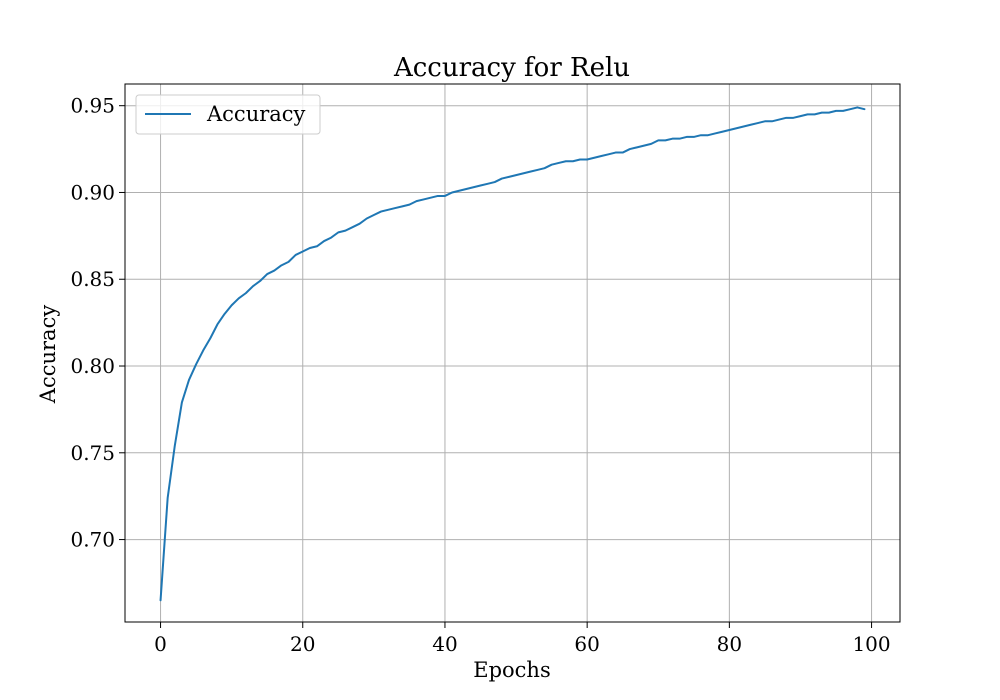 Image resolution: width=1000 pixels, height=700 pixels. What do you see at coordinates (160, 644) in the screenshot?
I see `x-tick-label: 0` at bounding box center [160, 644].